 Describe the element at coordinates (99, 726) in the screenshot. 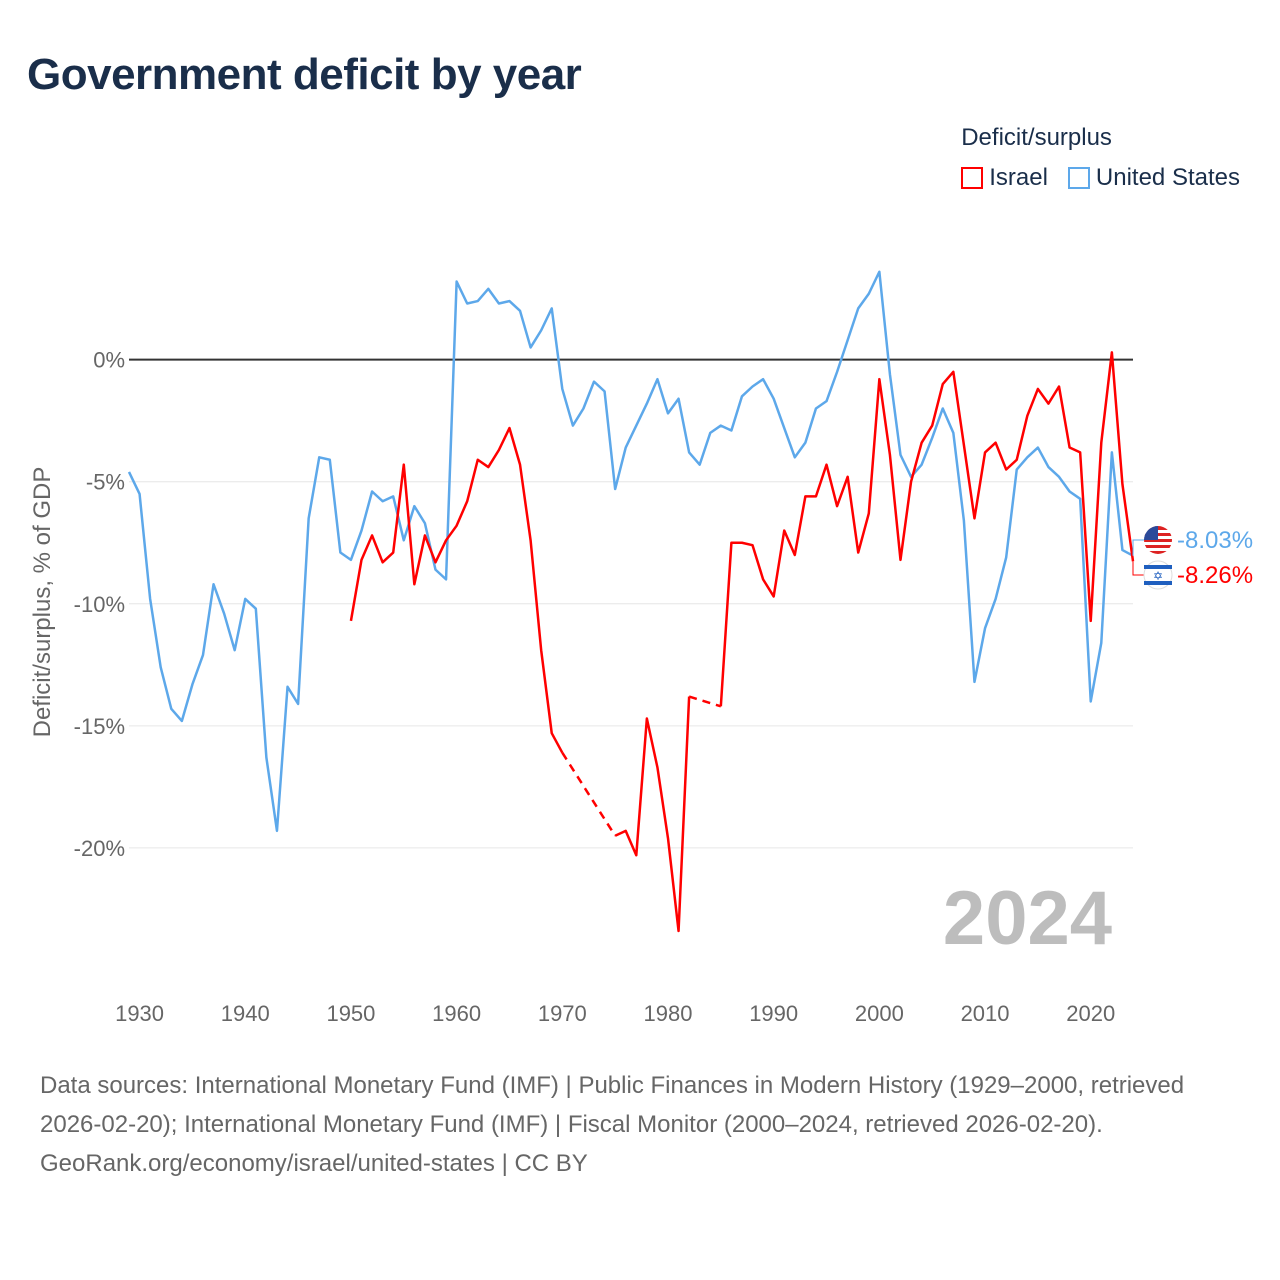

I see `y-tick-label: -15%` at that location.